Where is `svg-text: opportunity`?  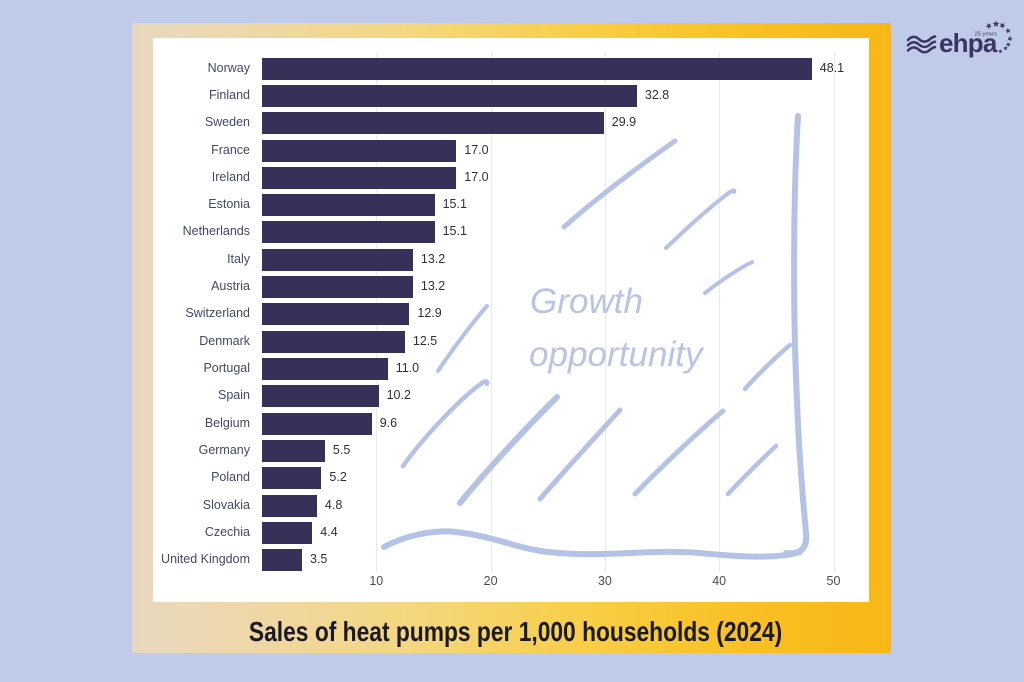 svg-text: opportunity is located at coordinates (617, 354).